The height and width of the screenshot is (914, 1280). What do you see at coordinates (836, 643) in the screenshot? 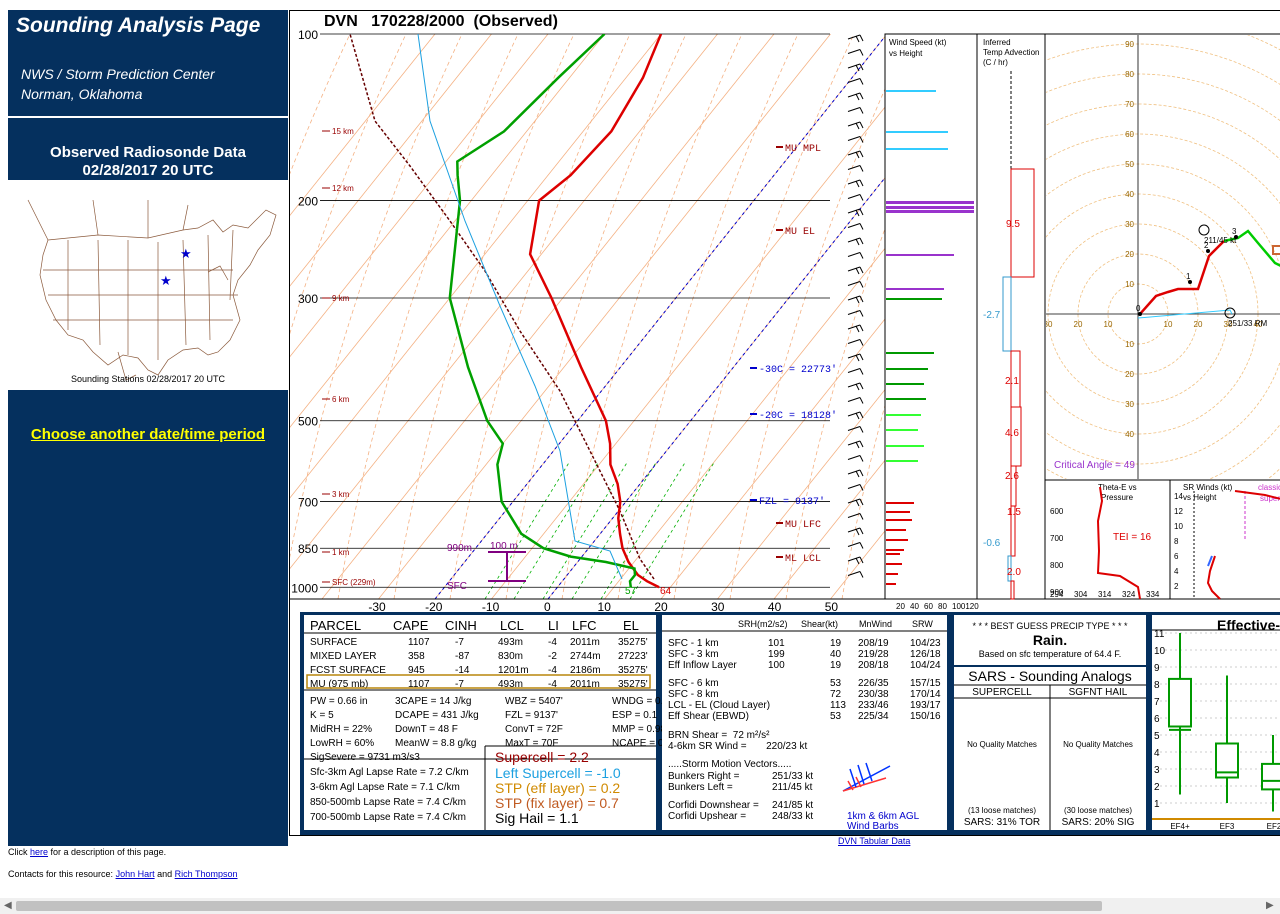
I see `kinematics-cell: 19` at bounding box center [836, 643].